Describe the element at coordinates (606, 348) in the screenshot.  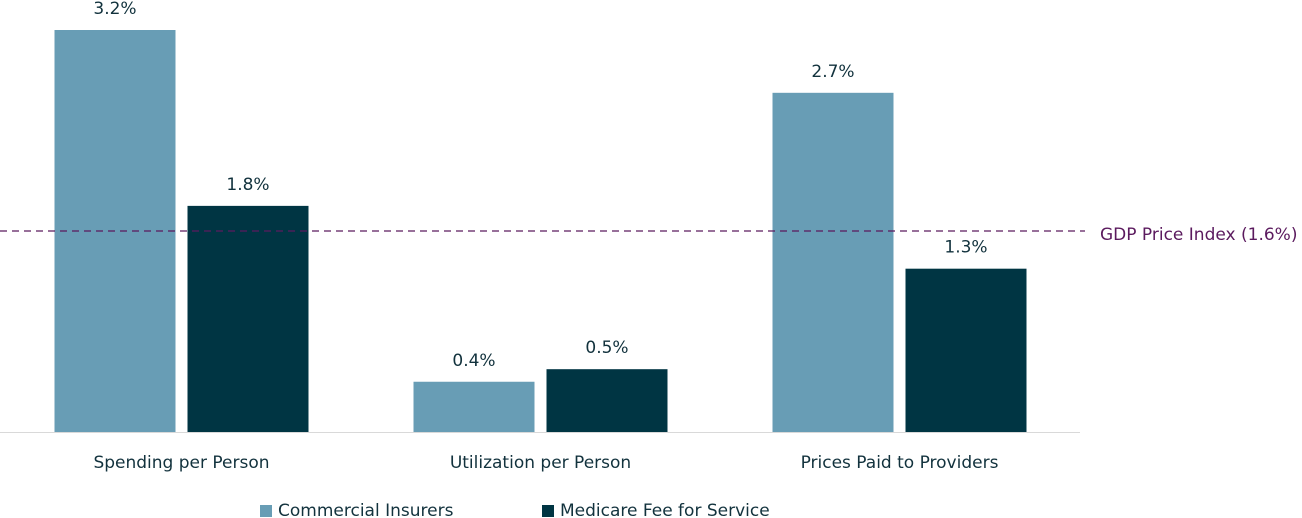
I see `value-label: 0.5%` at that location.